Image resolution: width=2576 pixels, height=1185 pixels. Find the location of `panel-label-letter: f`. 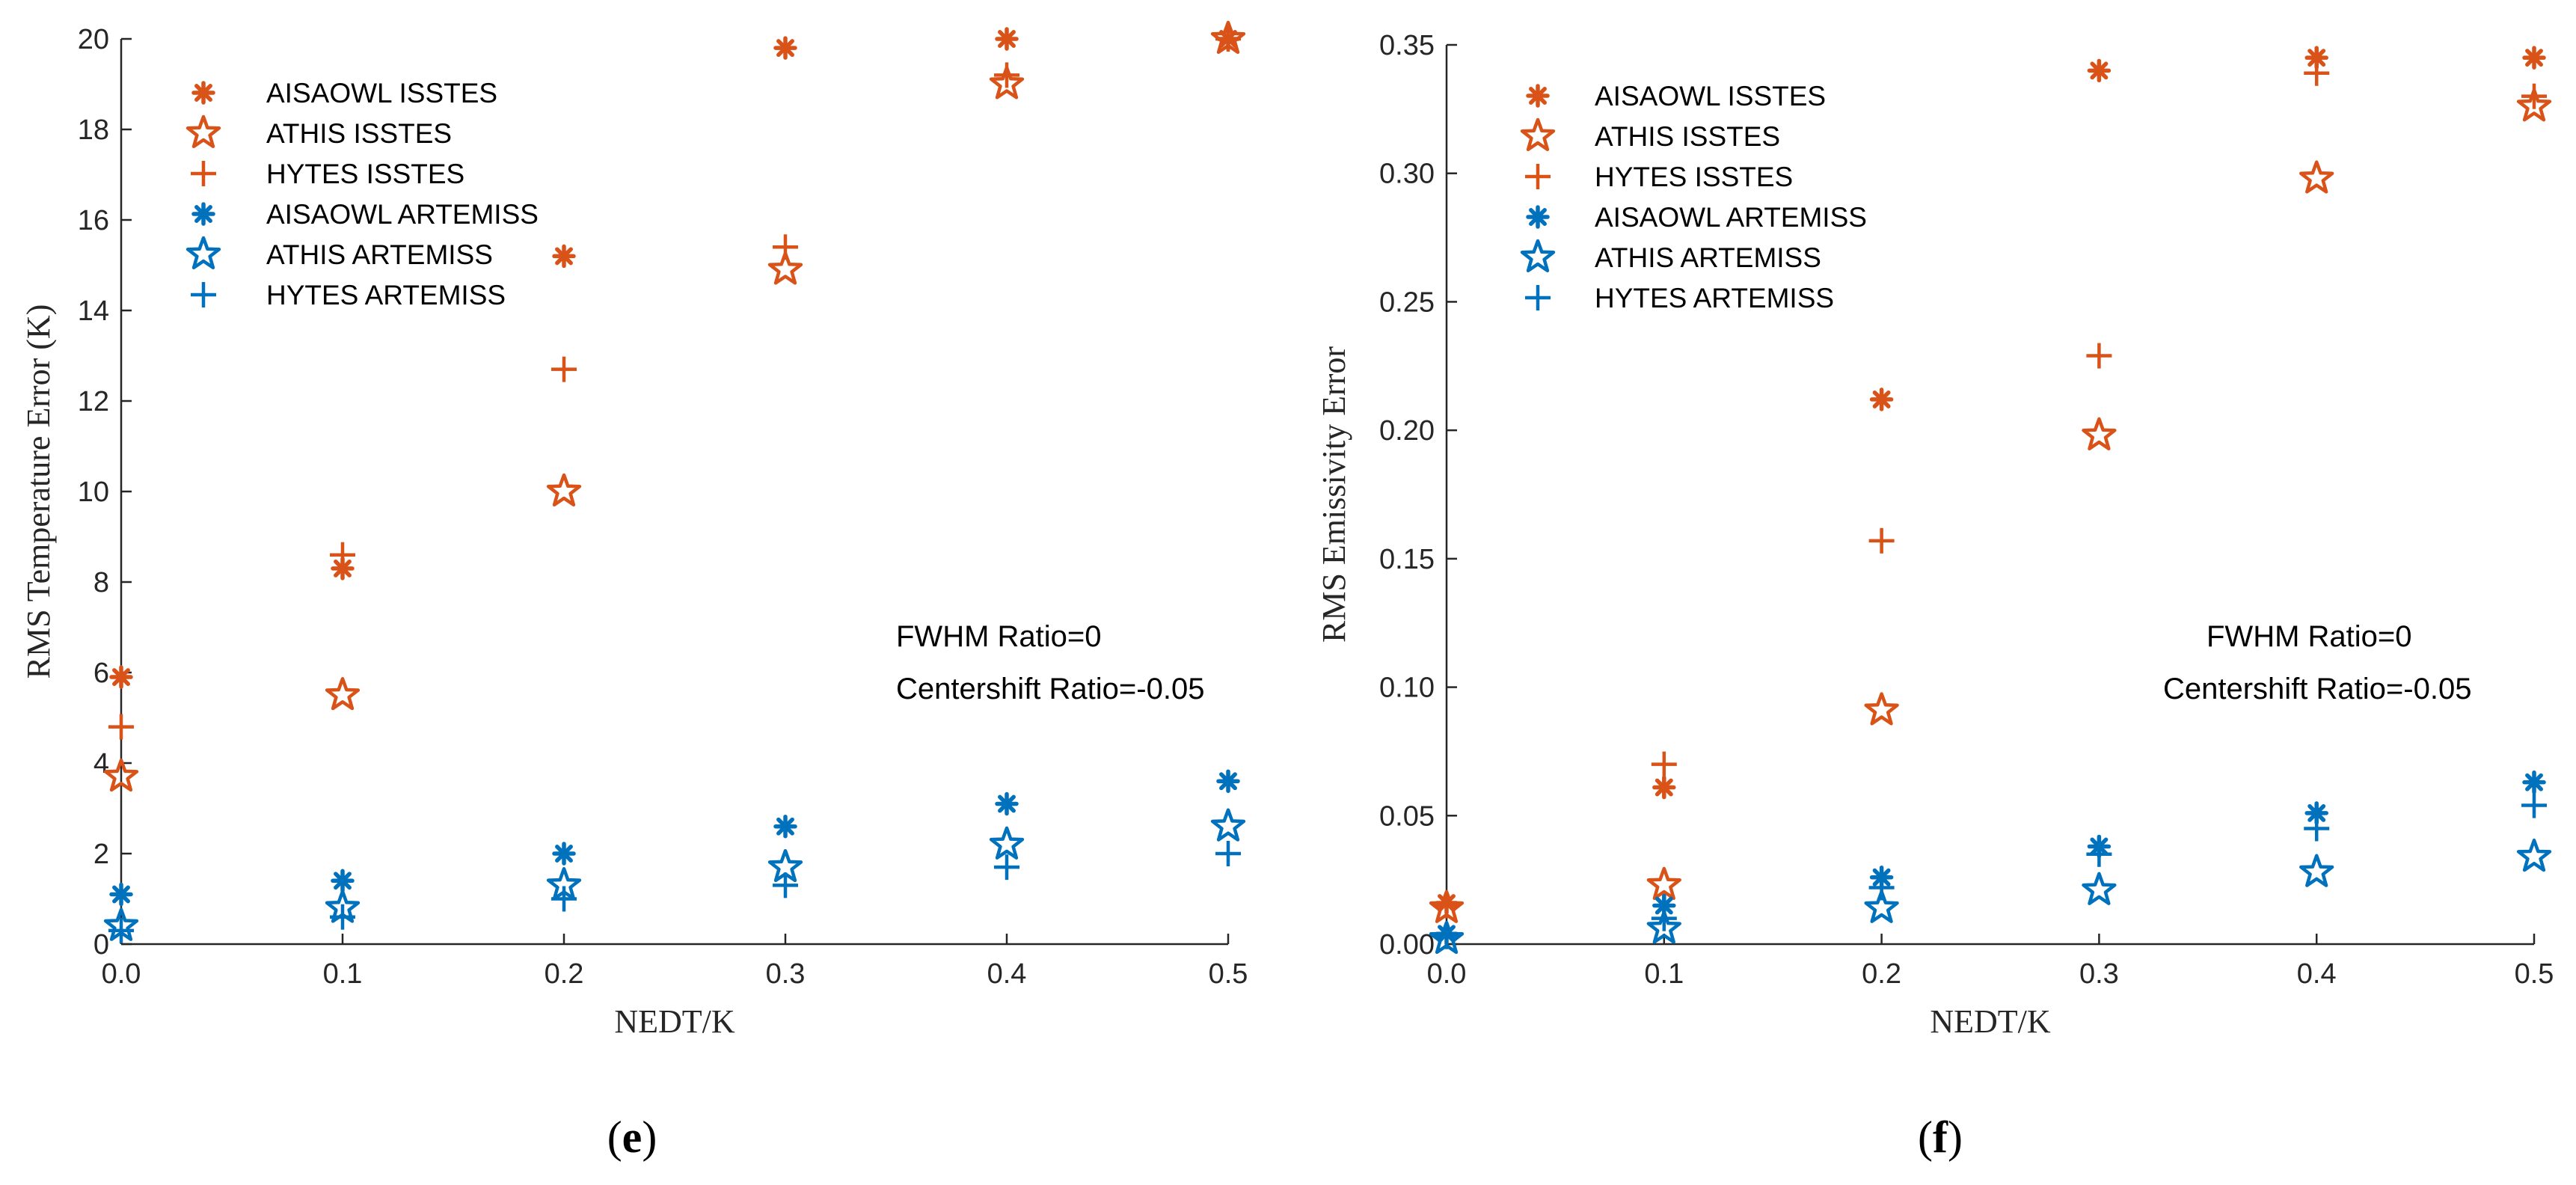

panel-label-letter: f is located at coordinates (1940, 1137).